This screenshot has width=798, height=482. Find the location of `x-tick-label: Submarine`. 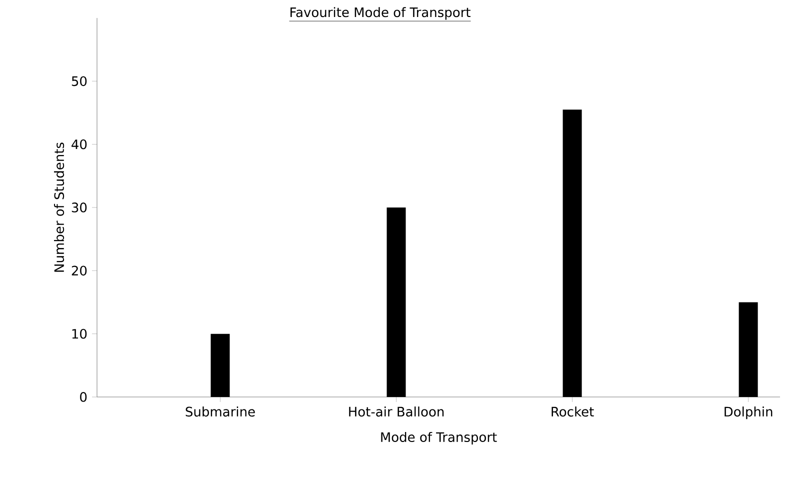

x-tick-label: Submarine is located at coordinates (220, 411).